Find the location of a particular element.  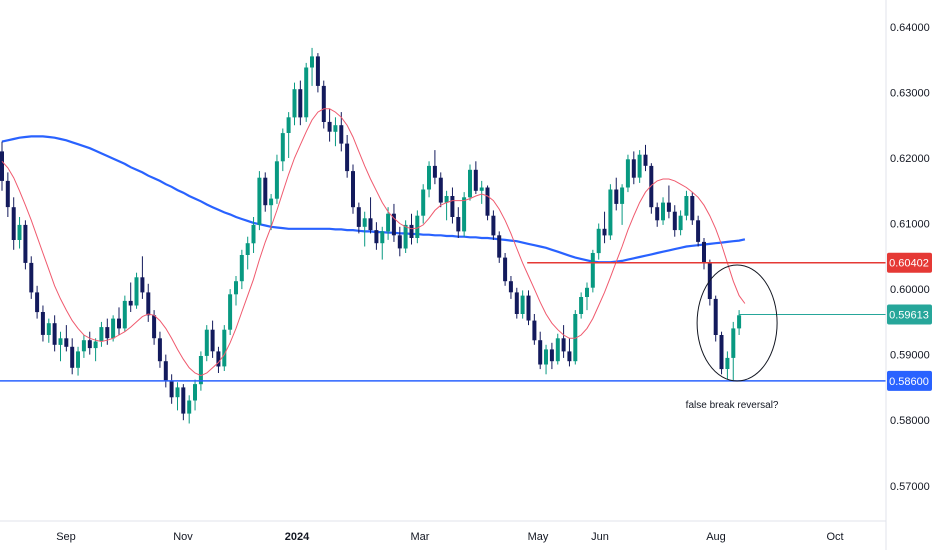

y-tick-label: 0.62000 is located at coordinates (910, 159).